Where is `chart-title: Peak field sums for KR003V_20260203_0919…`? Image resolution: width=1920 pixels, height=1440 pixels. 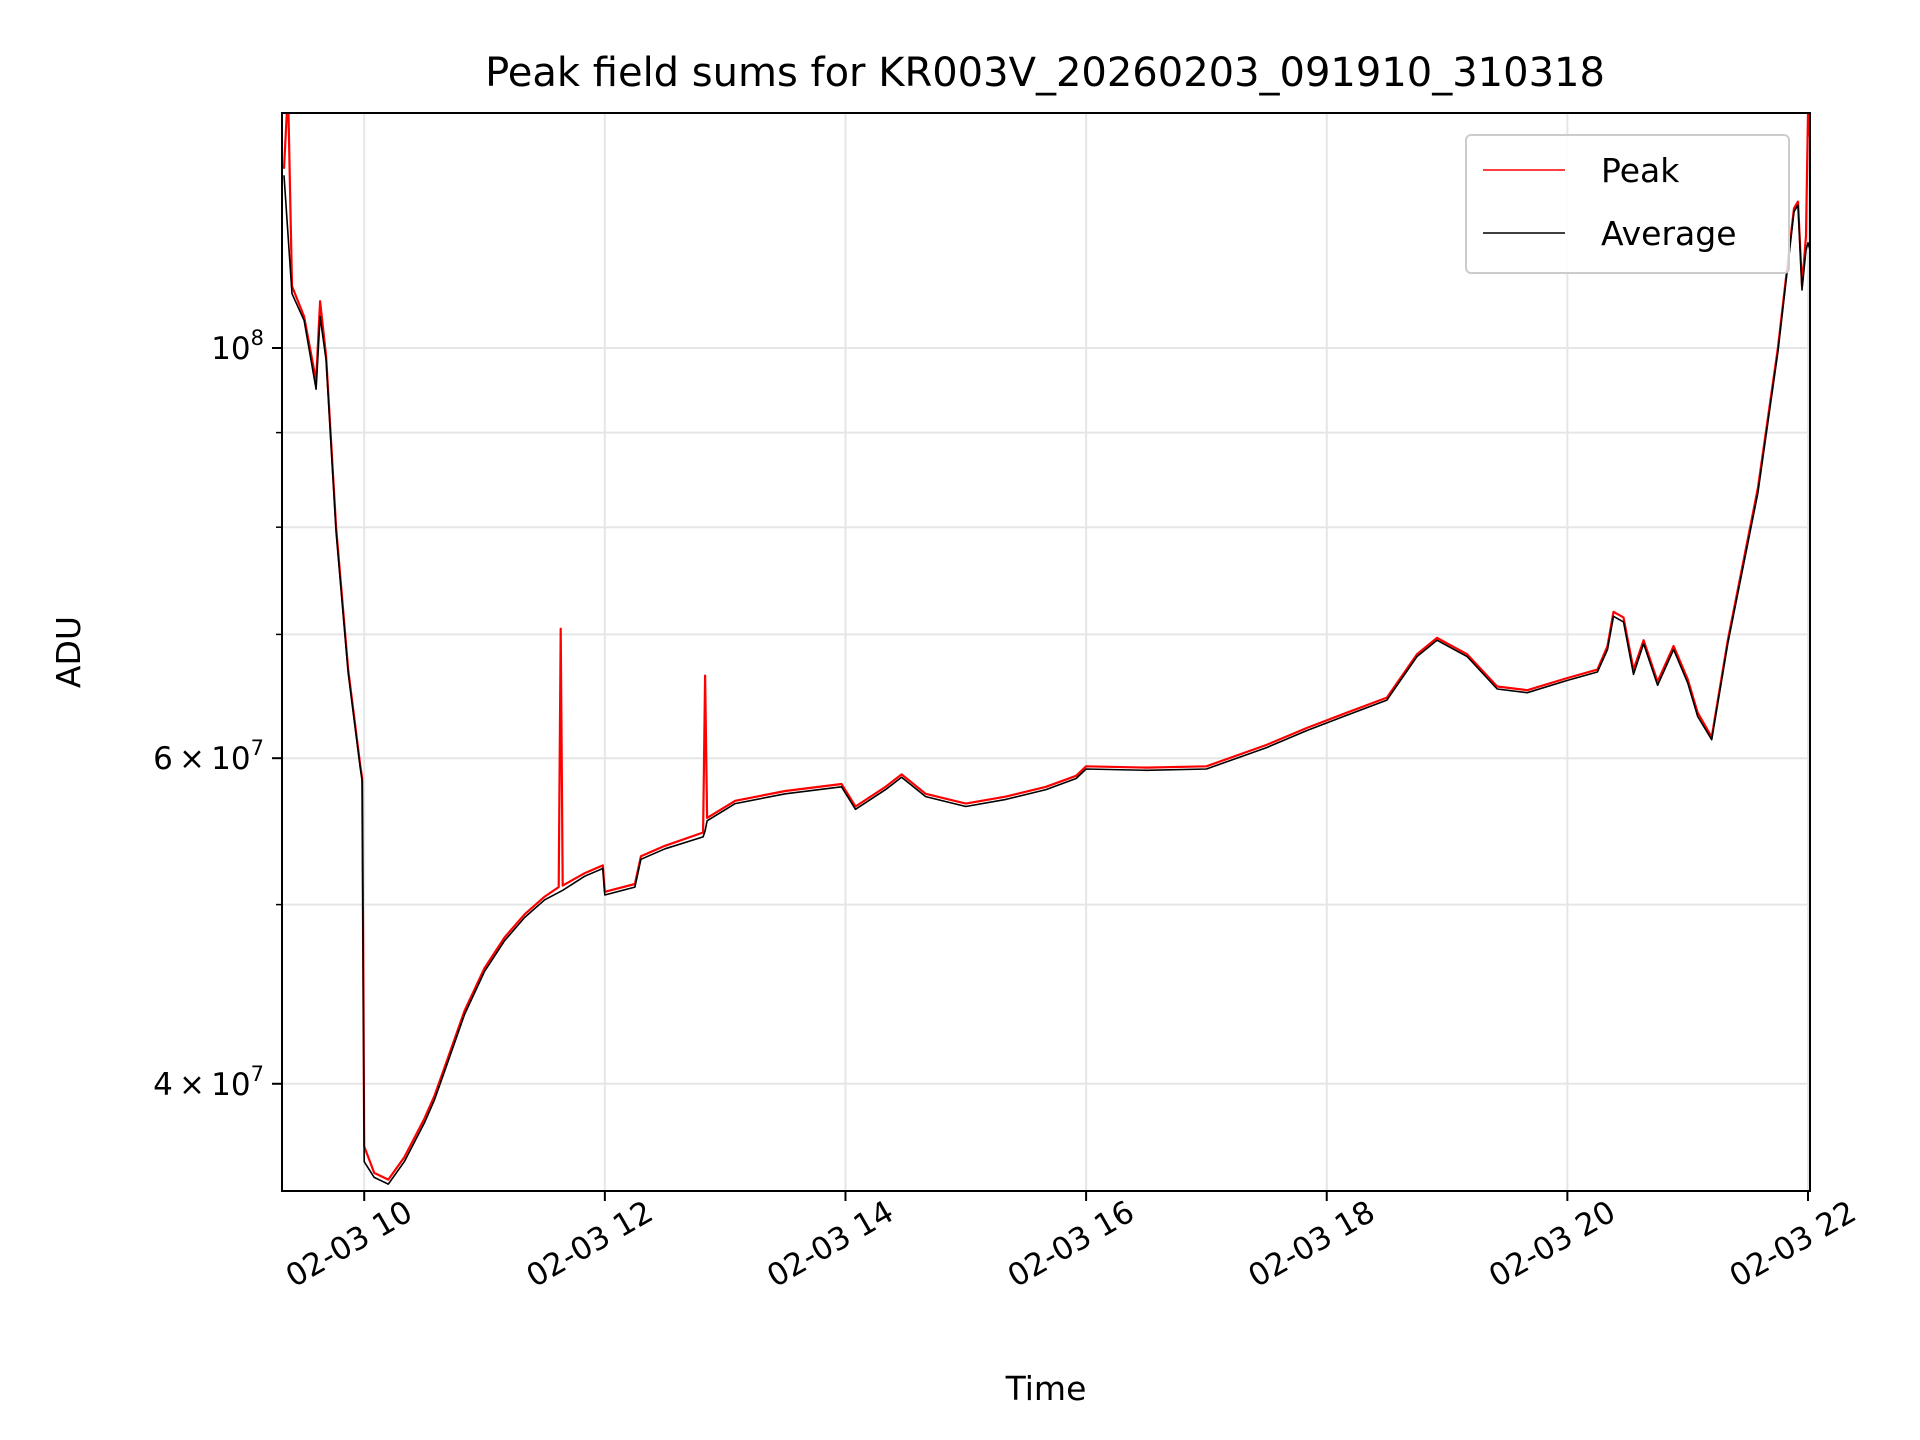
chart-title: Peak field sums for KR003V_20260203_0919… is located at coordinates (1045, 73).